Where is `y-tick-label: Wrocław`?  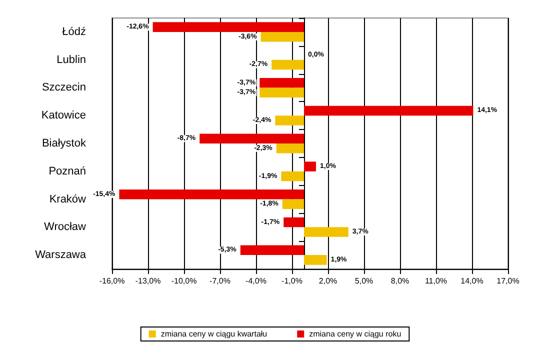 y-tick-label: Wrocław is located at coordinates (65, 227).